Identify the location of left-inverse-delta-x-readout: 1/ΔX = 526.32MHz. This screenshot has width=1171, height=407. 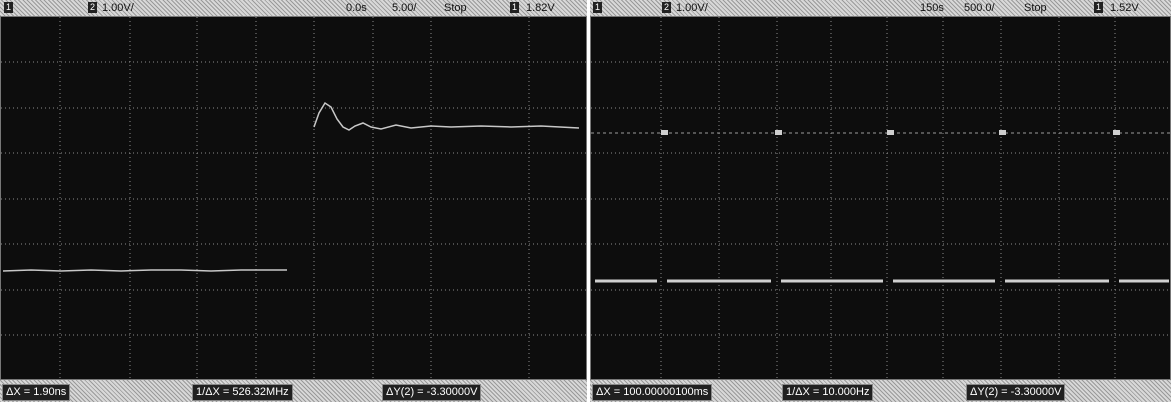
(242, 392).